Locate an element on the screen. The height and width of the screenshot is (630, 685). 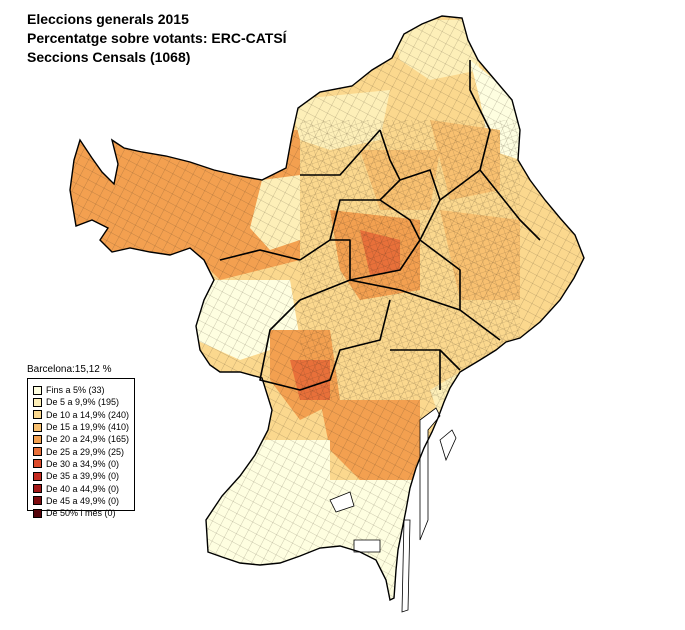
title-line-3: Seccions Censals (1068) is located at coordinates (109, 57).